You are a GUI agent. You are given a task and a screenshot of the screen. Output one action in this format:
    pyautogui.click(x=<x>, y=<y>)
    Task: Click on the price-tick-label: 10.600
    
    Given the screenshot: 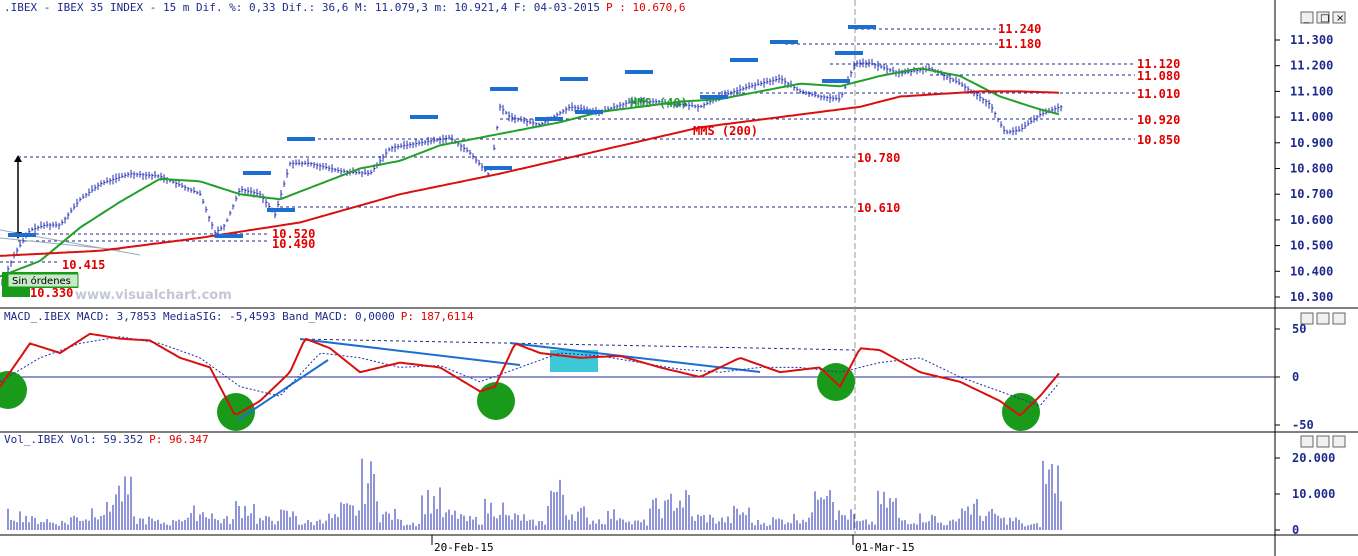 What is the action you would take?
    pyautogui.click(x=1311, y=220)
    